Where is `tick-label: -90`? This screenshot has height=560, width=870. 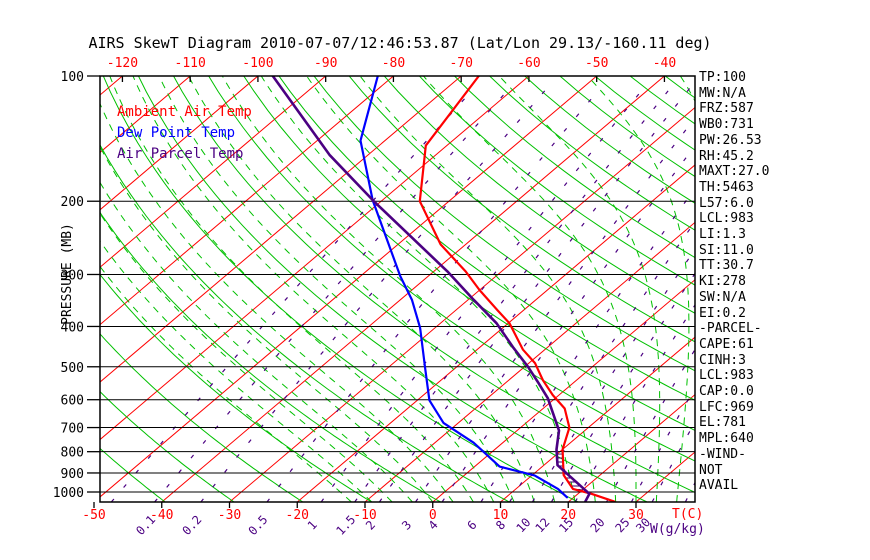
tick-label: -90 is located at coordinates (325, 63).